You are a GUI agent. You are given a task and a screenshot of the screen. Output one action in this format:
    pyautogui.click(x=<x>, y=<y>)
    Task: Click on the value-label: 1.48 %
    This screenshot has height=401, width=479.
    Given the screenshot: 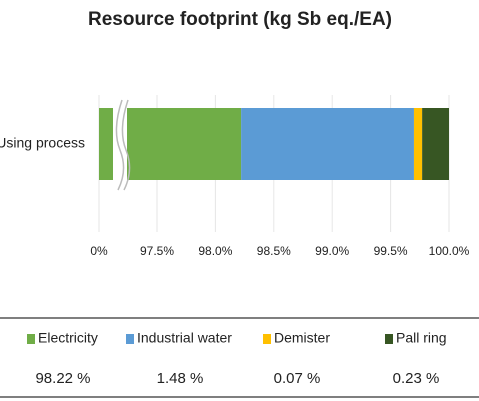 What is the action you would take?
    pyautogui.click(x=180, y=378)
    